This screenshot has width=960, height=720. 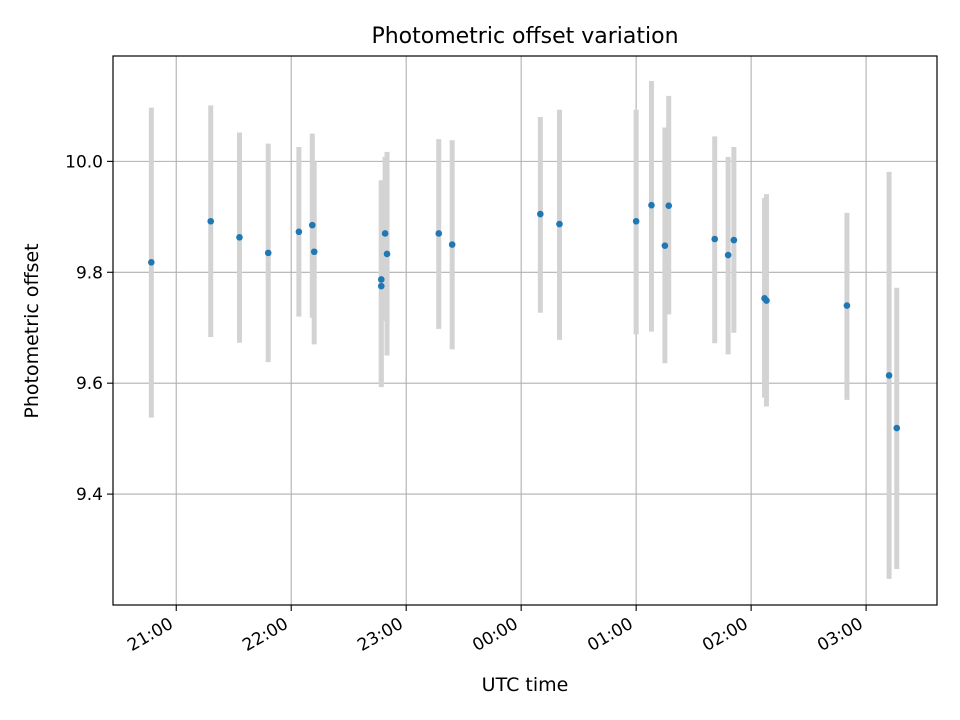 I want to click on y-axis-label: Photometric offset, so click(x=32, y=330).